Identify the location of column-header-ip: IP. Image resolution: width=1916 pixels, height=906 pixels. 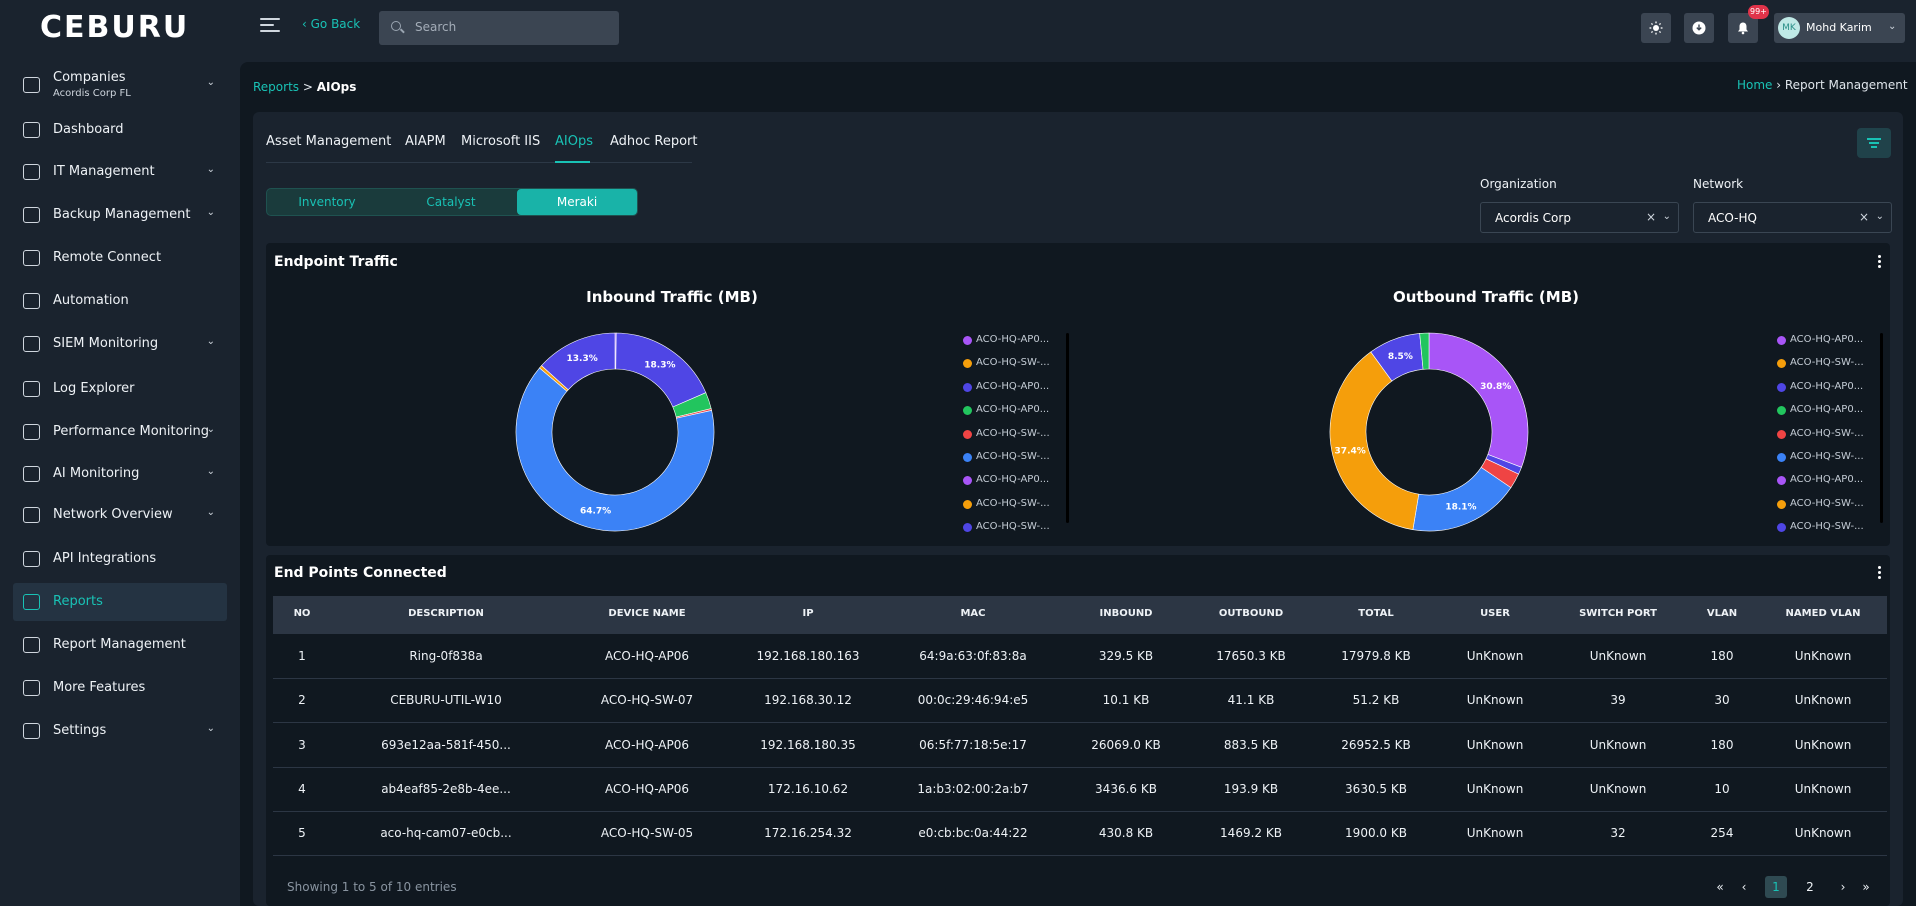
(808, 613).